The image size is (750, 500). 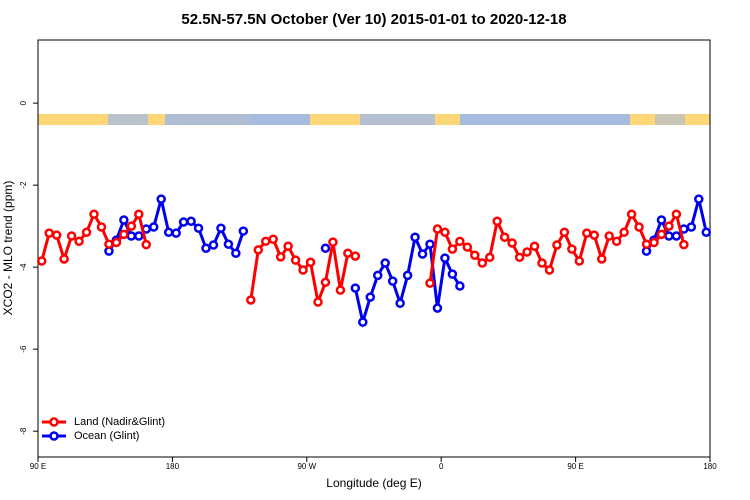 I want to click on y-tick-label: -4, so click(x=23, y=267).